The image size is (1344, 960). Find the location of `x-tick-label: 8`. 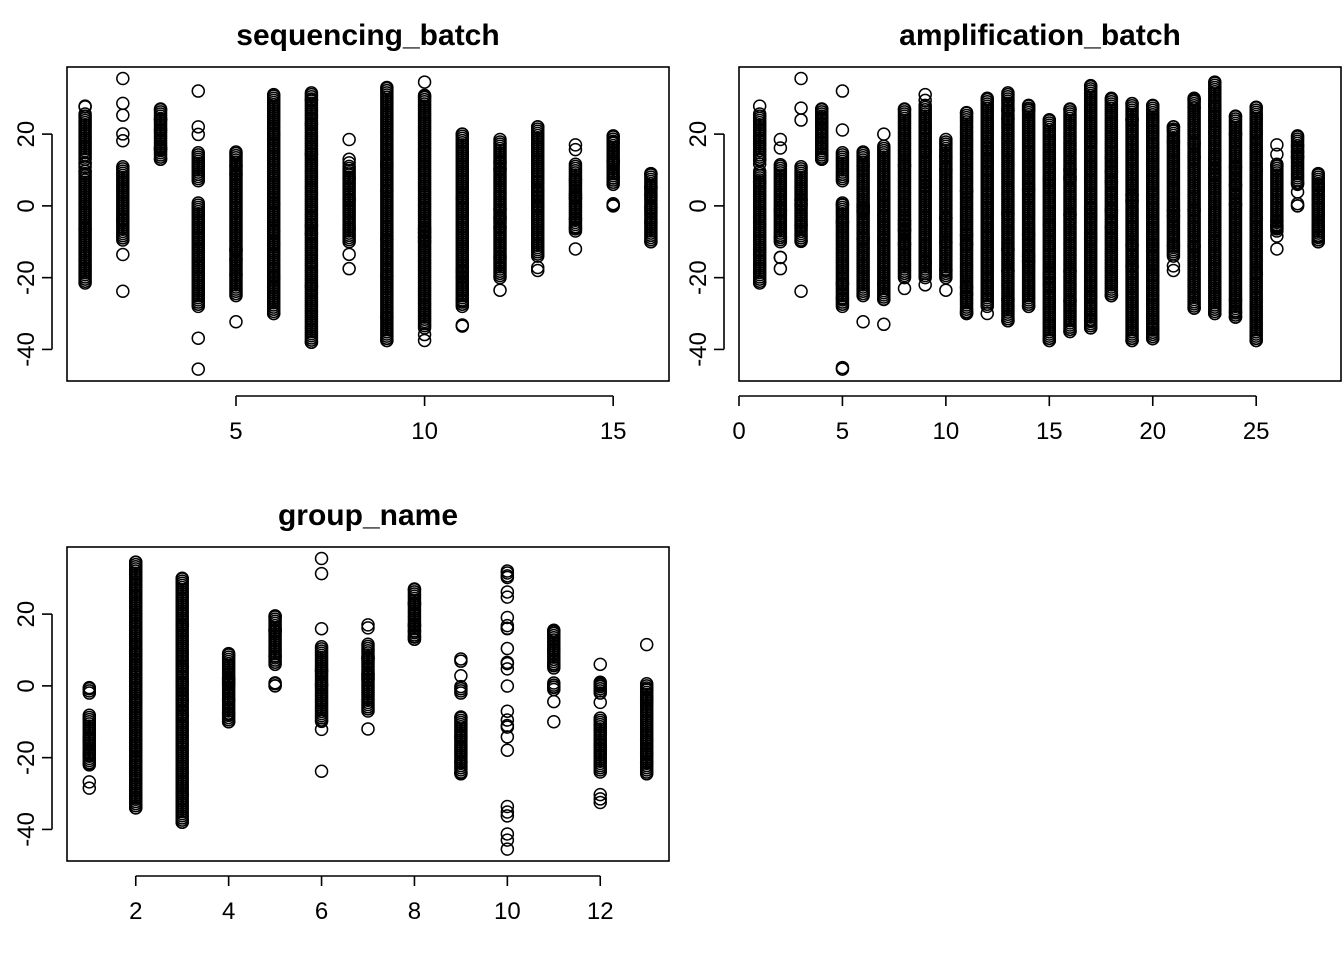

x-tick-label: 8 is located at coordinates (414, 911).